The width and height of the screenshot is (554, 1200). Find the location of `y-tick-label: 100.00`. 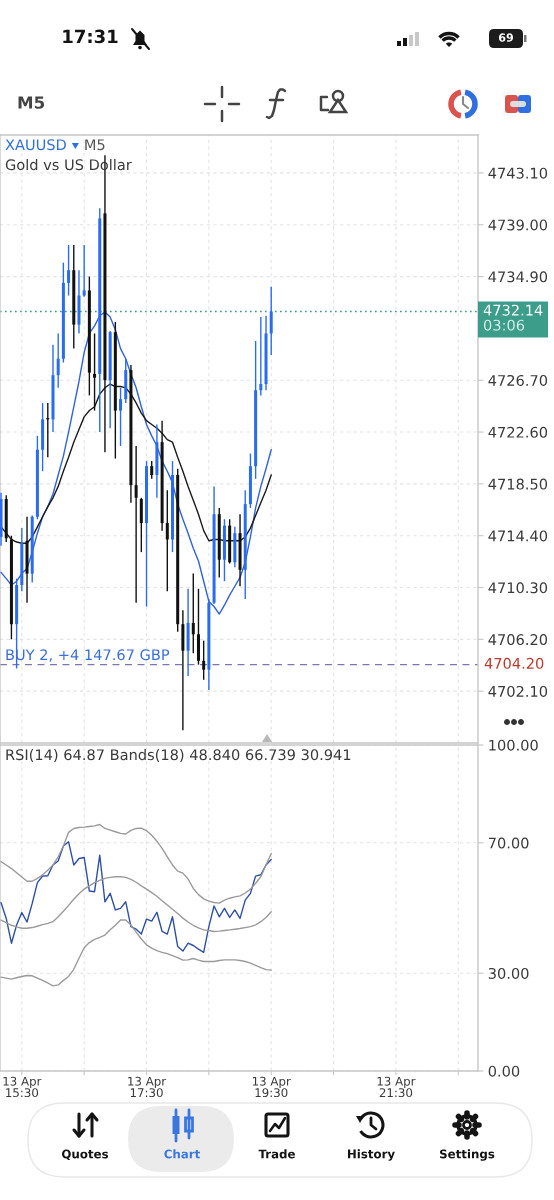

y-tick-label: 100.00 is located at coordinates (513, 745).